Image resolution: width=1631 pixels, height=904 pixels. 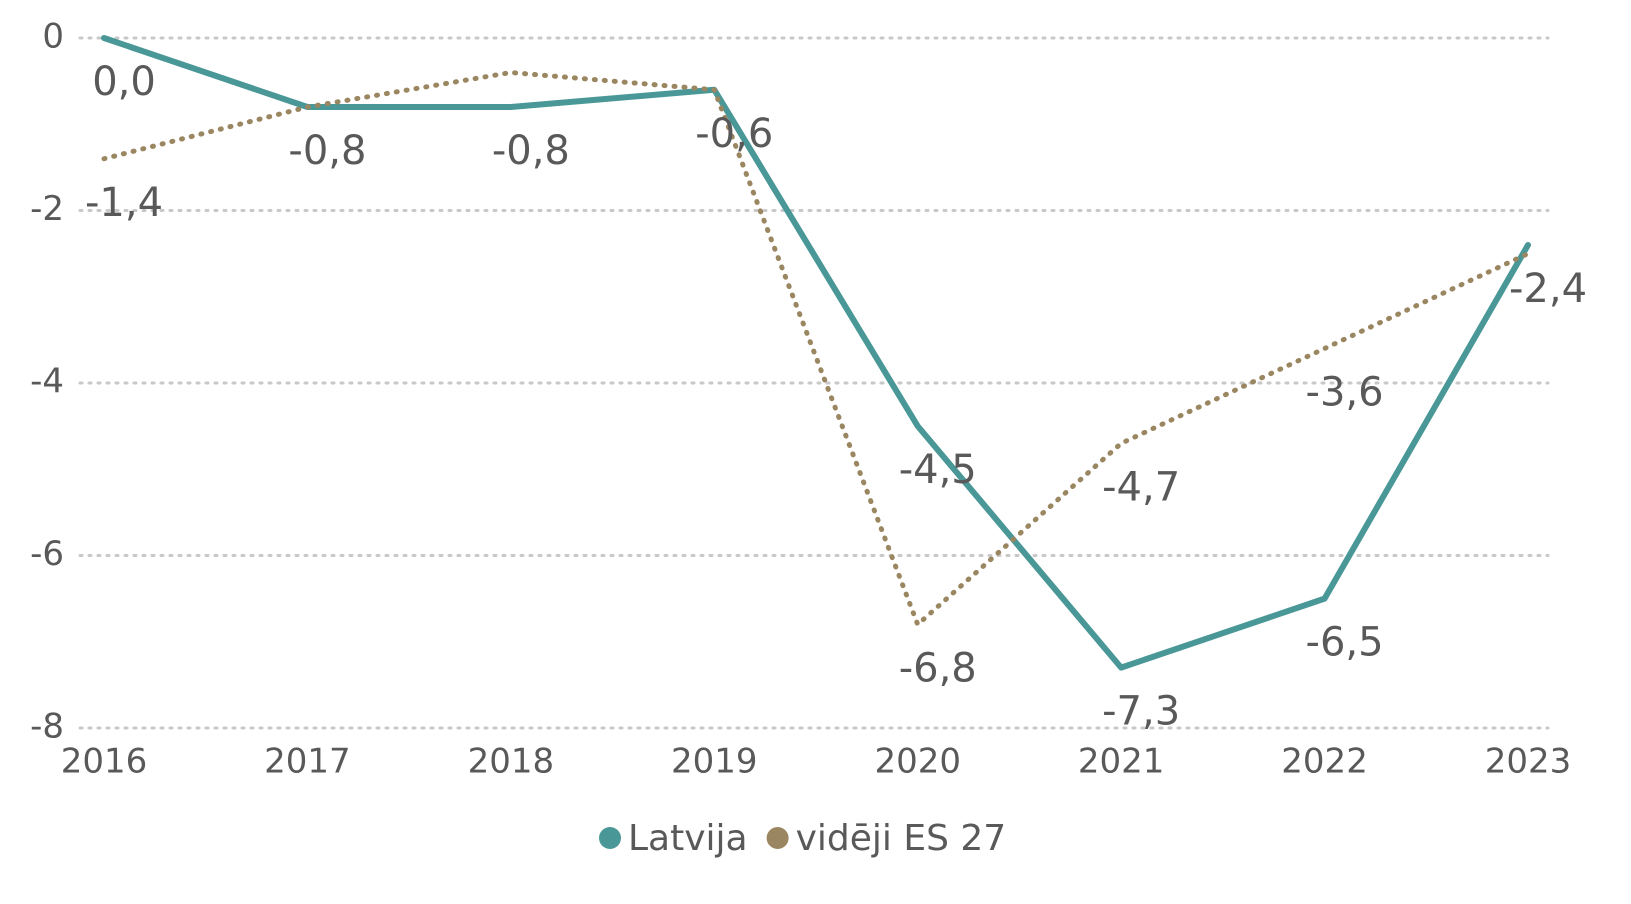 I want to click on data-label: -7,3, so click(x=1141, y=712).